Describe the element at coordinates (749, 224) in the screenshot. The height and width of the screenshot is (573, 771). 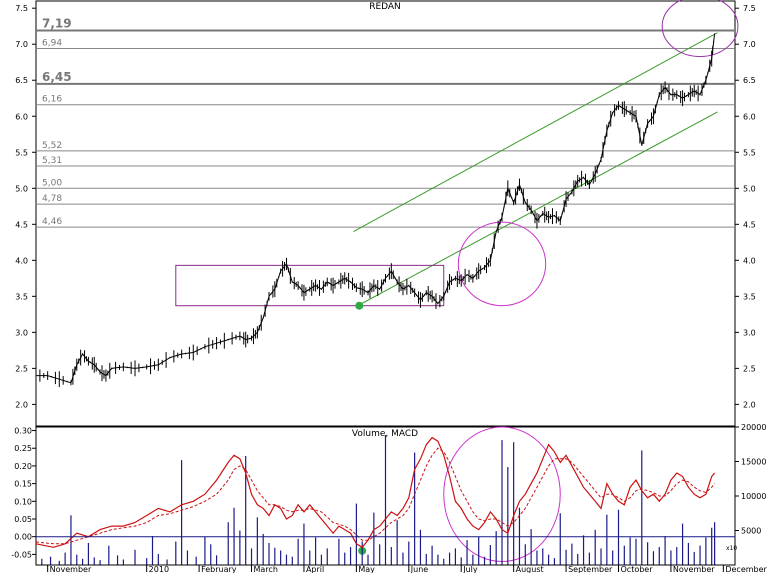
I see `price-y-tick-label-right: 4.5` at that location.